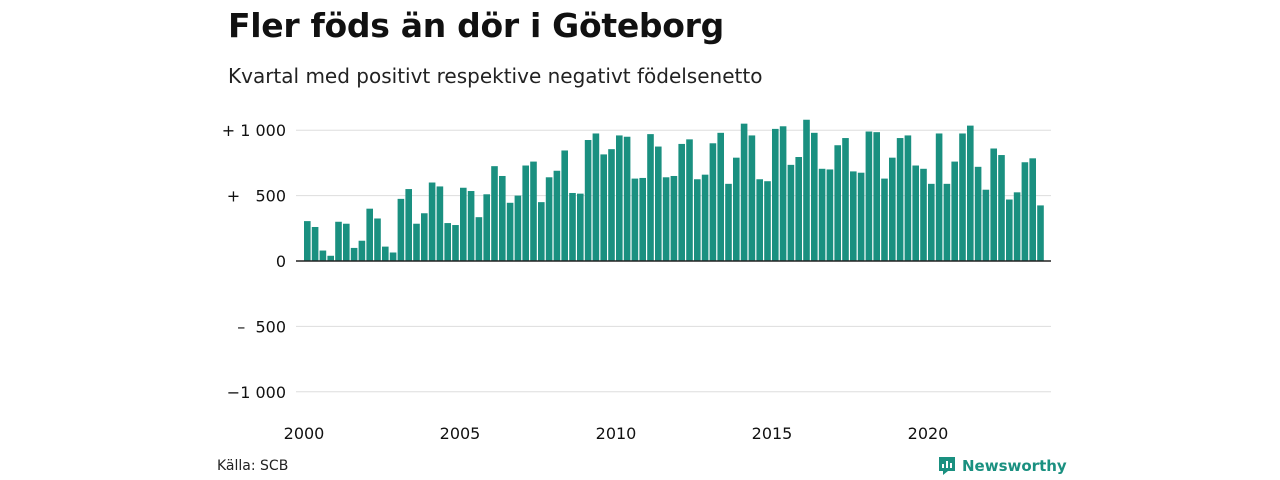 Image resolution: width=1280 pixels, height=480 pixels. Describe the element at coordinates (460, 433) in the screenshot. I see `x-tick-label: 2005` at that location.